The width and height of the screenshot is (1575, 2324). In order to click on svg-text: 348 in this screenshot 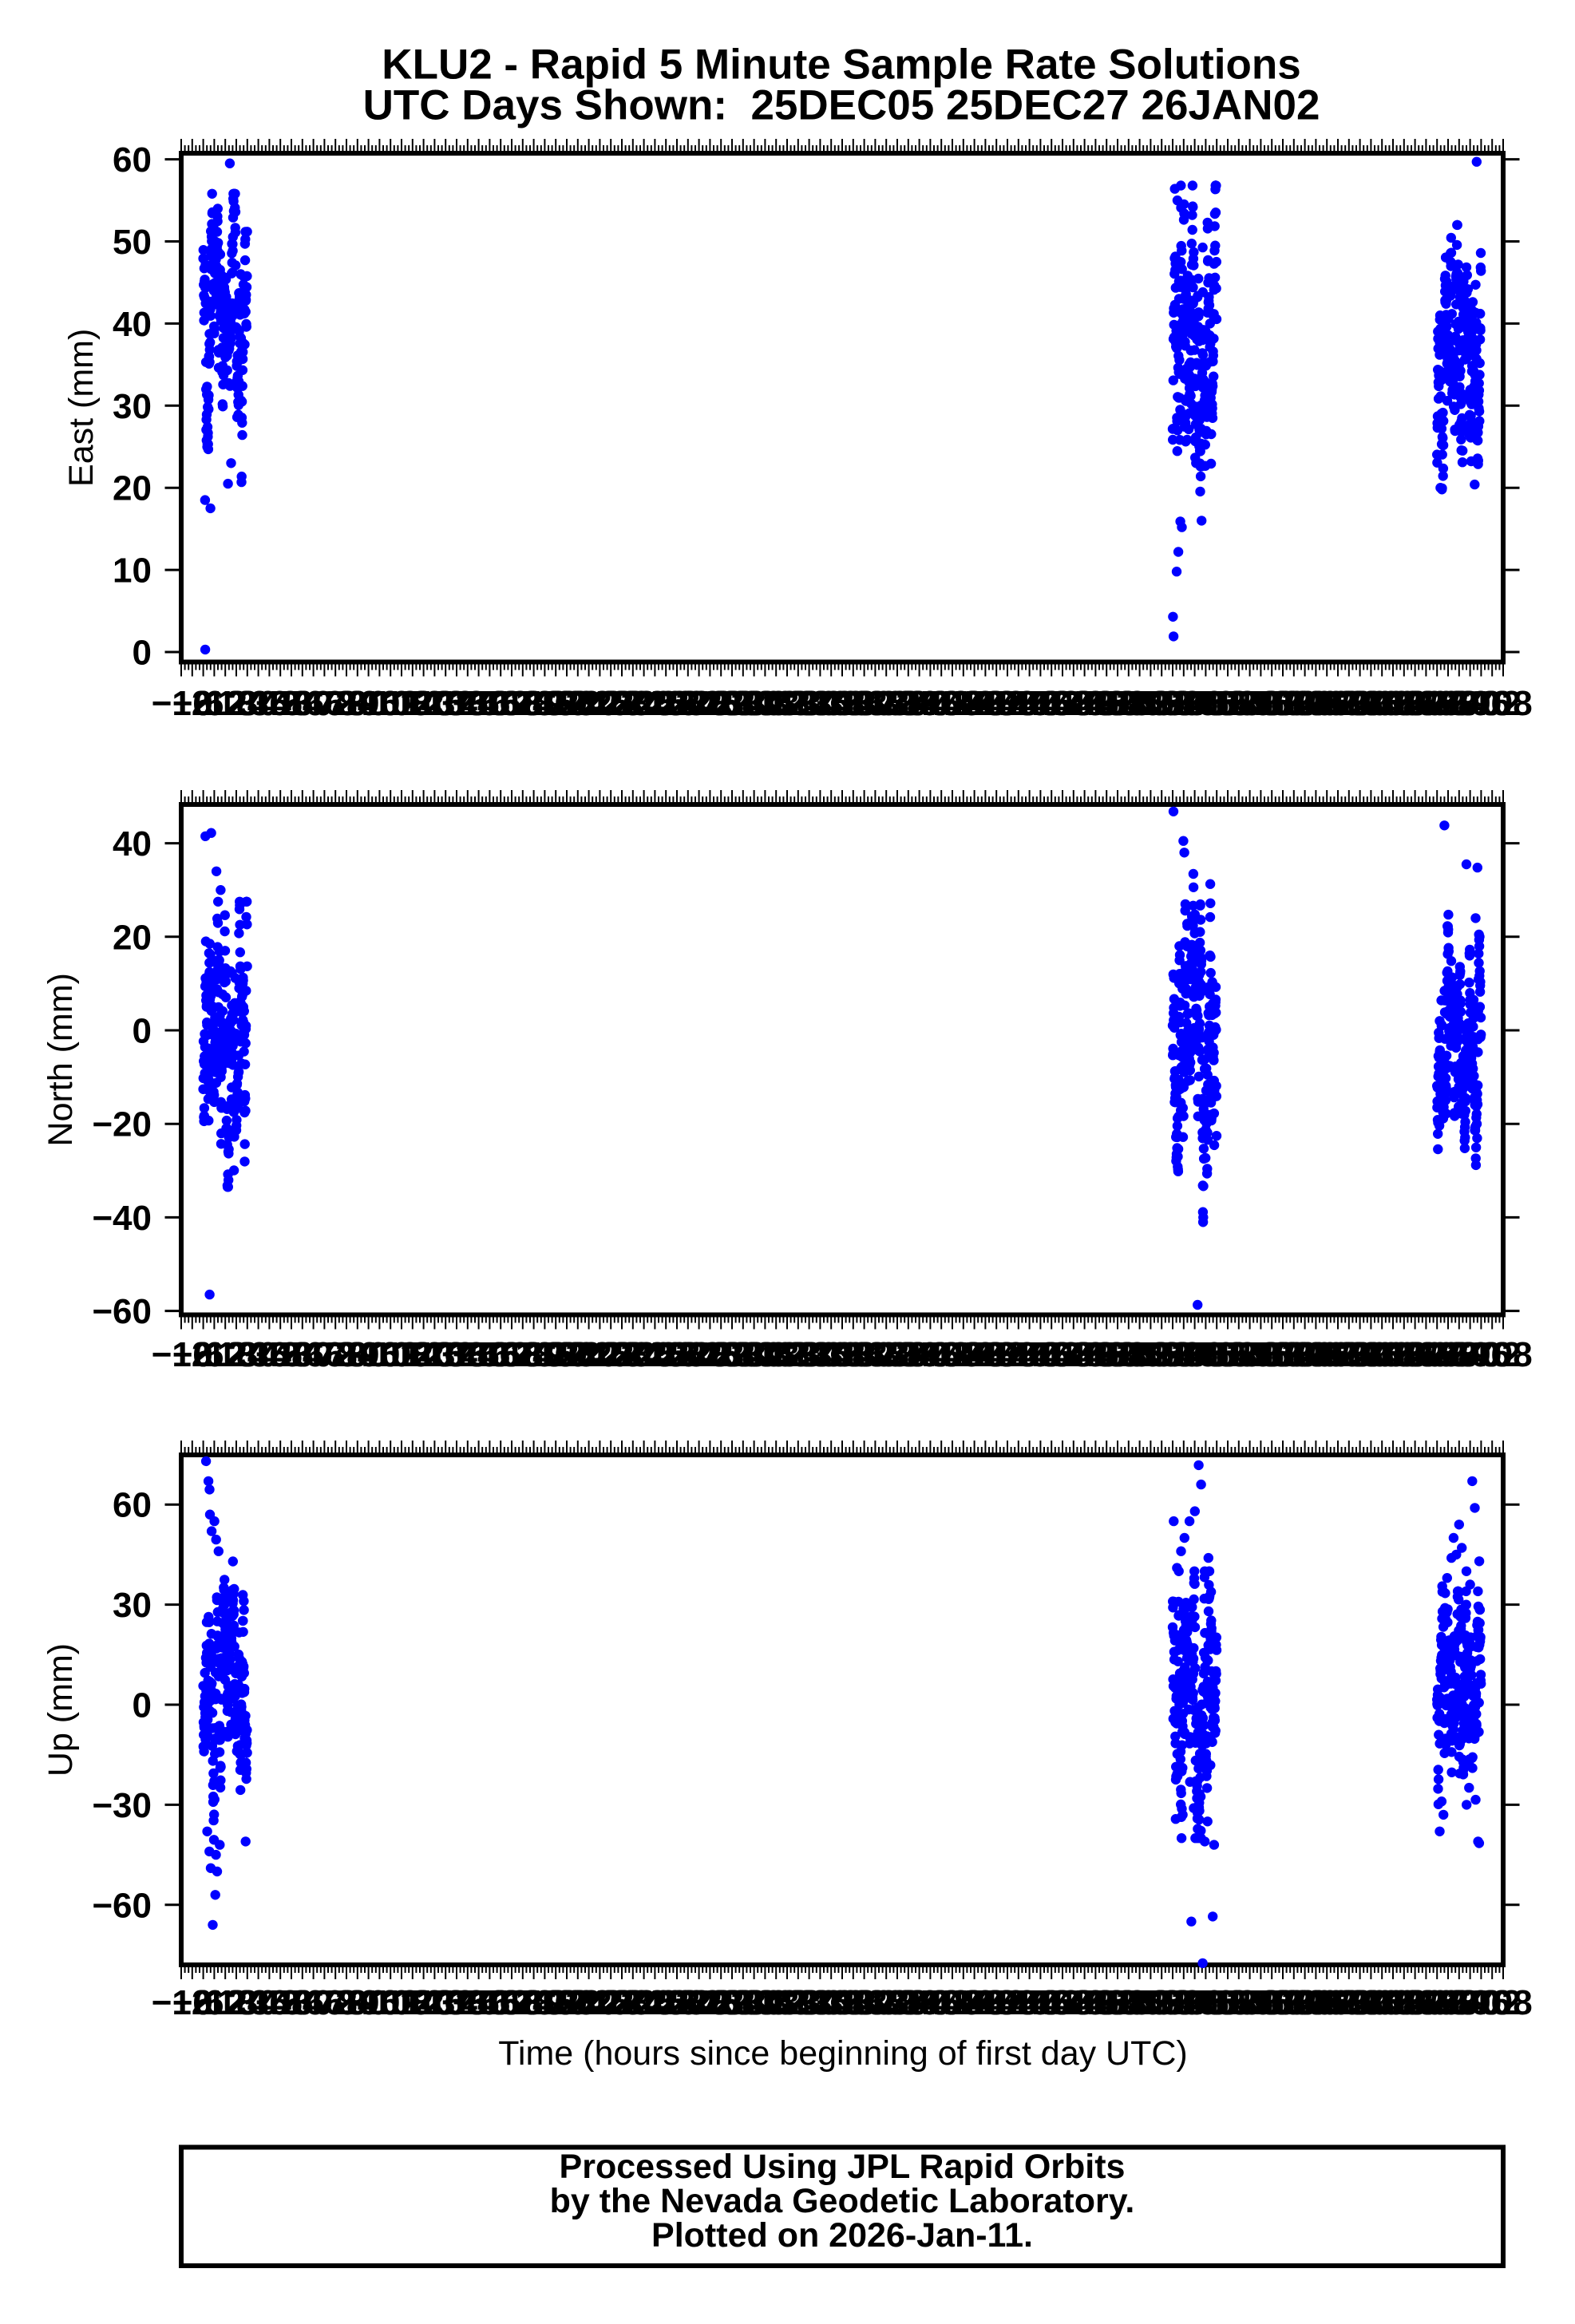, I will do `click(842, 2003)`.